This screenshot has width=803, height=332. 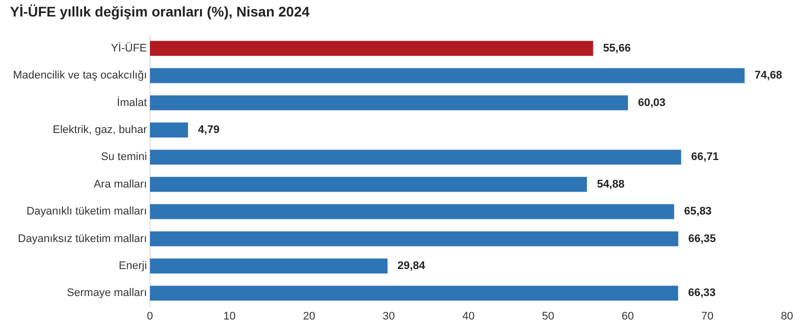 What do you see at coordinates (388, 316) in the screenshot?
I see `x-tick-label: 30` at bounding box center [388, 316].